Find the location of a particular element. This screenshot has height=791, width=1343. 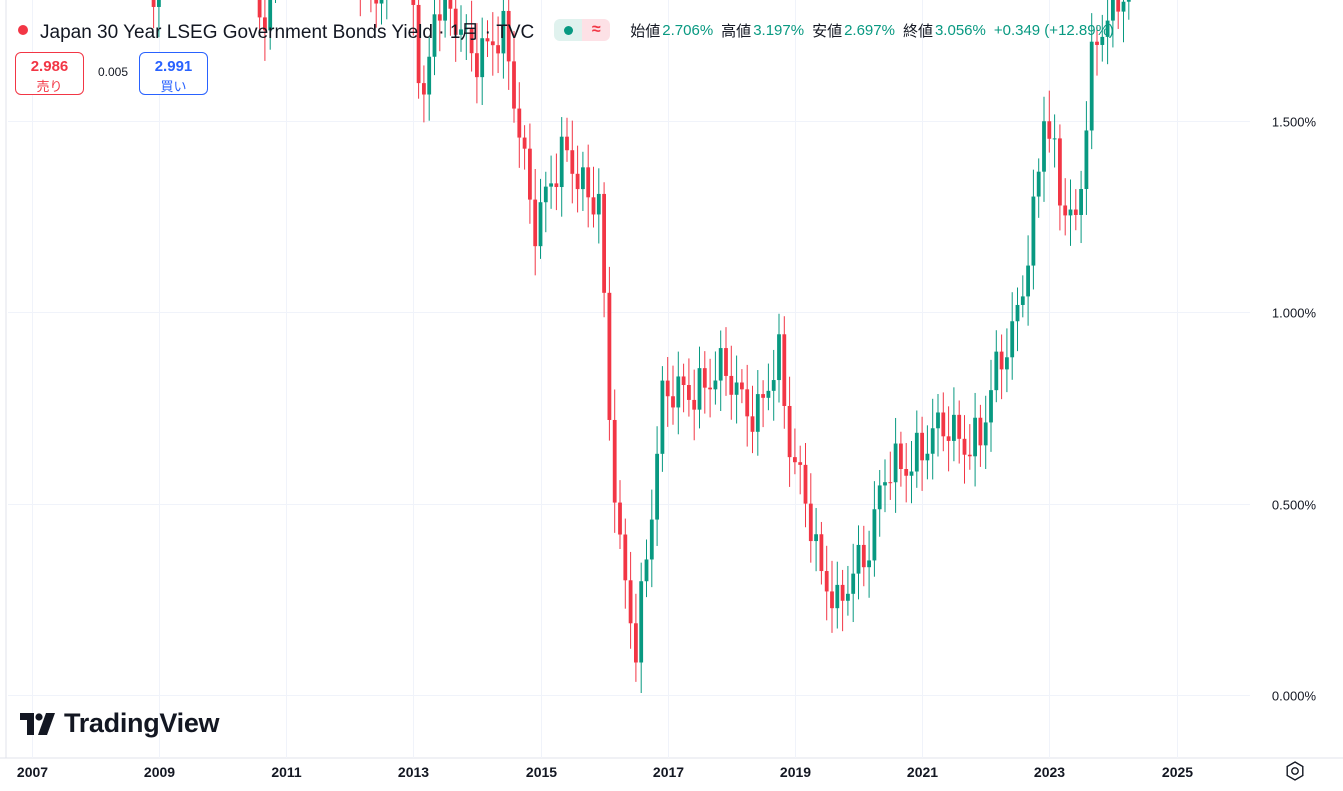

low-value: 2.697% is located at coordinates (869, 30).